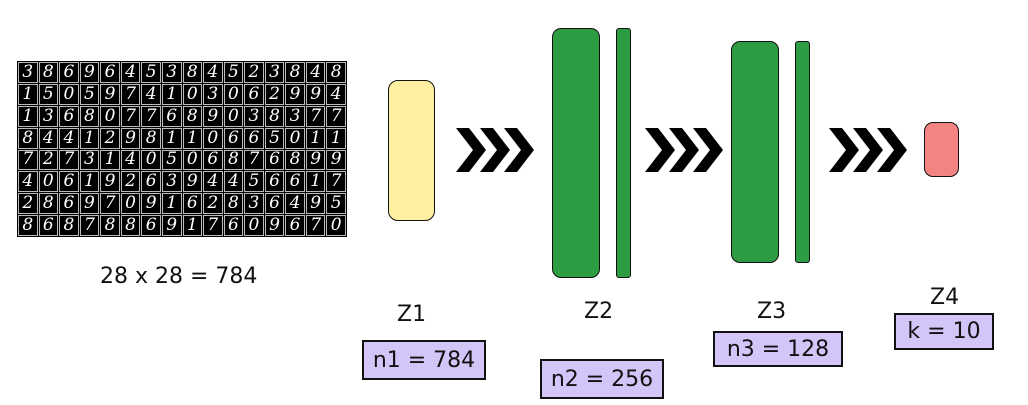 Image resolution: width=1028 pixels, height=405 pixels. What do you see at coordinates (411, 150) in the screenshot?
I see `z1-layer-bar` at bounding box center [411, 150].